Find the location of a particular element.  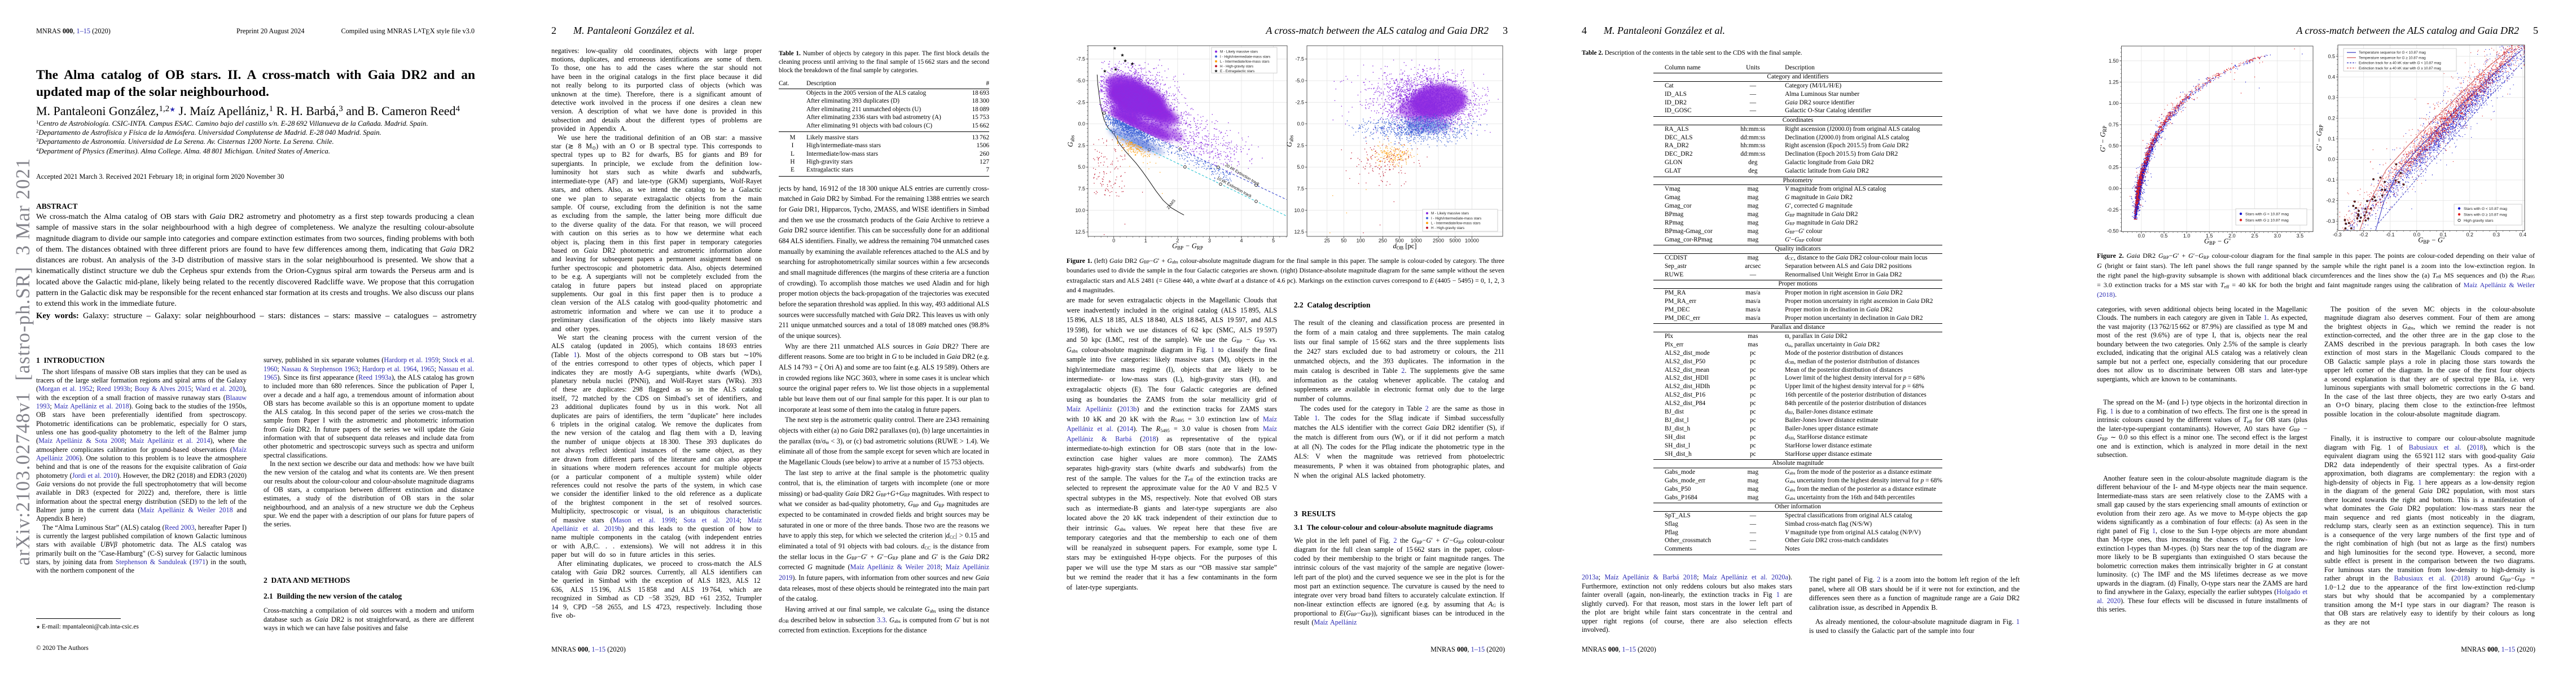

svg-text: 4 is located at coordinates (1241, 241).